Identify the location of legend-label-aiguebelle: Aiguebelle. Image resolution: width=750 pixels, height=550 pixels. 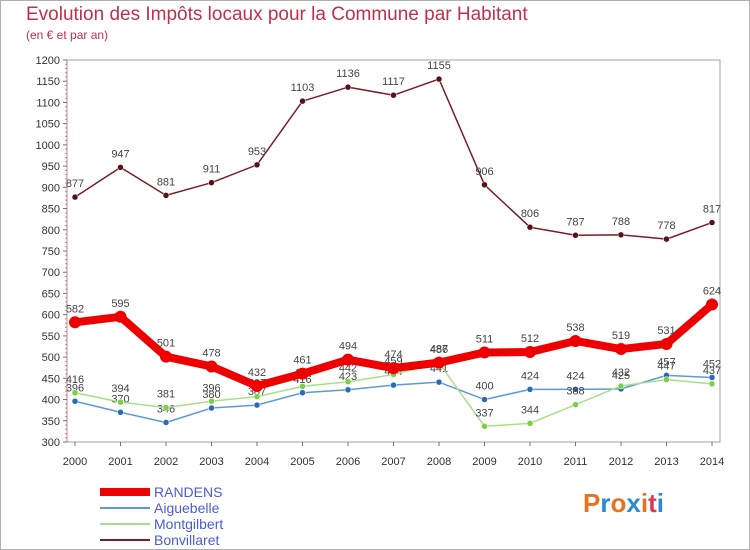
(187, 508).